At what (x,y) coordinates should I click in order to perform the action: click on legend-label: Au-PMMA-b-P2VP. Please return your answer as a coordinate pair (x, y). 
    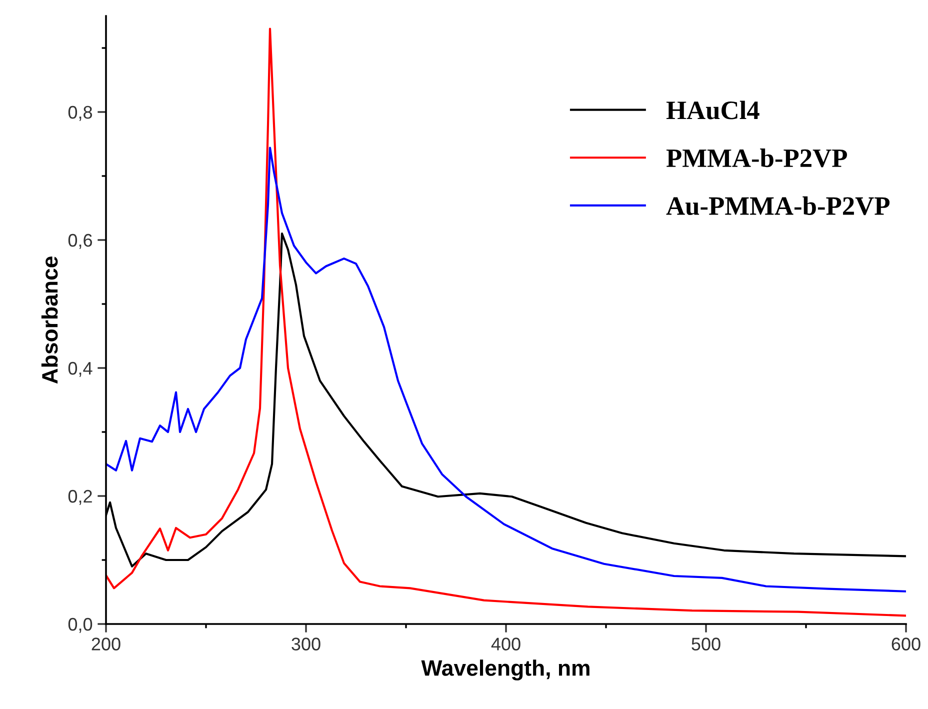
    Looking at the image, I should click on (778, 206).